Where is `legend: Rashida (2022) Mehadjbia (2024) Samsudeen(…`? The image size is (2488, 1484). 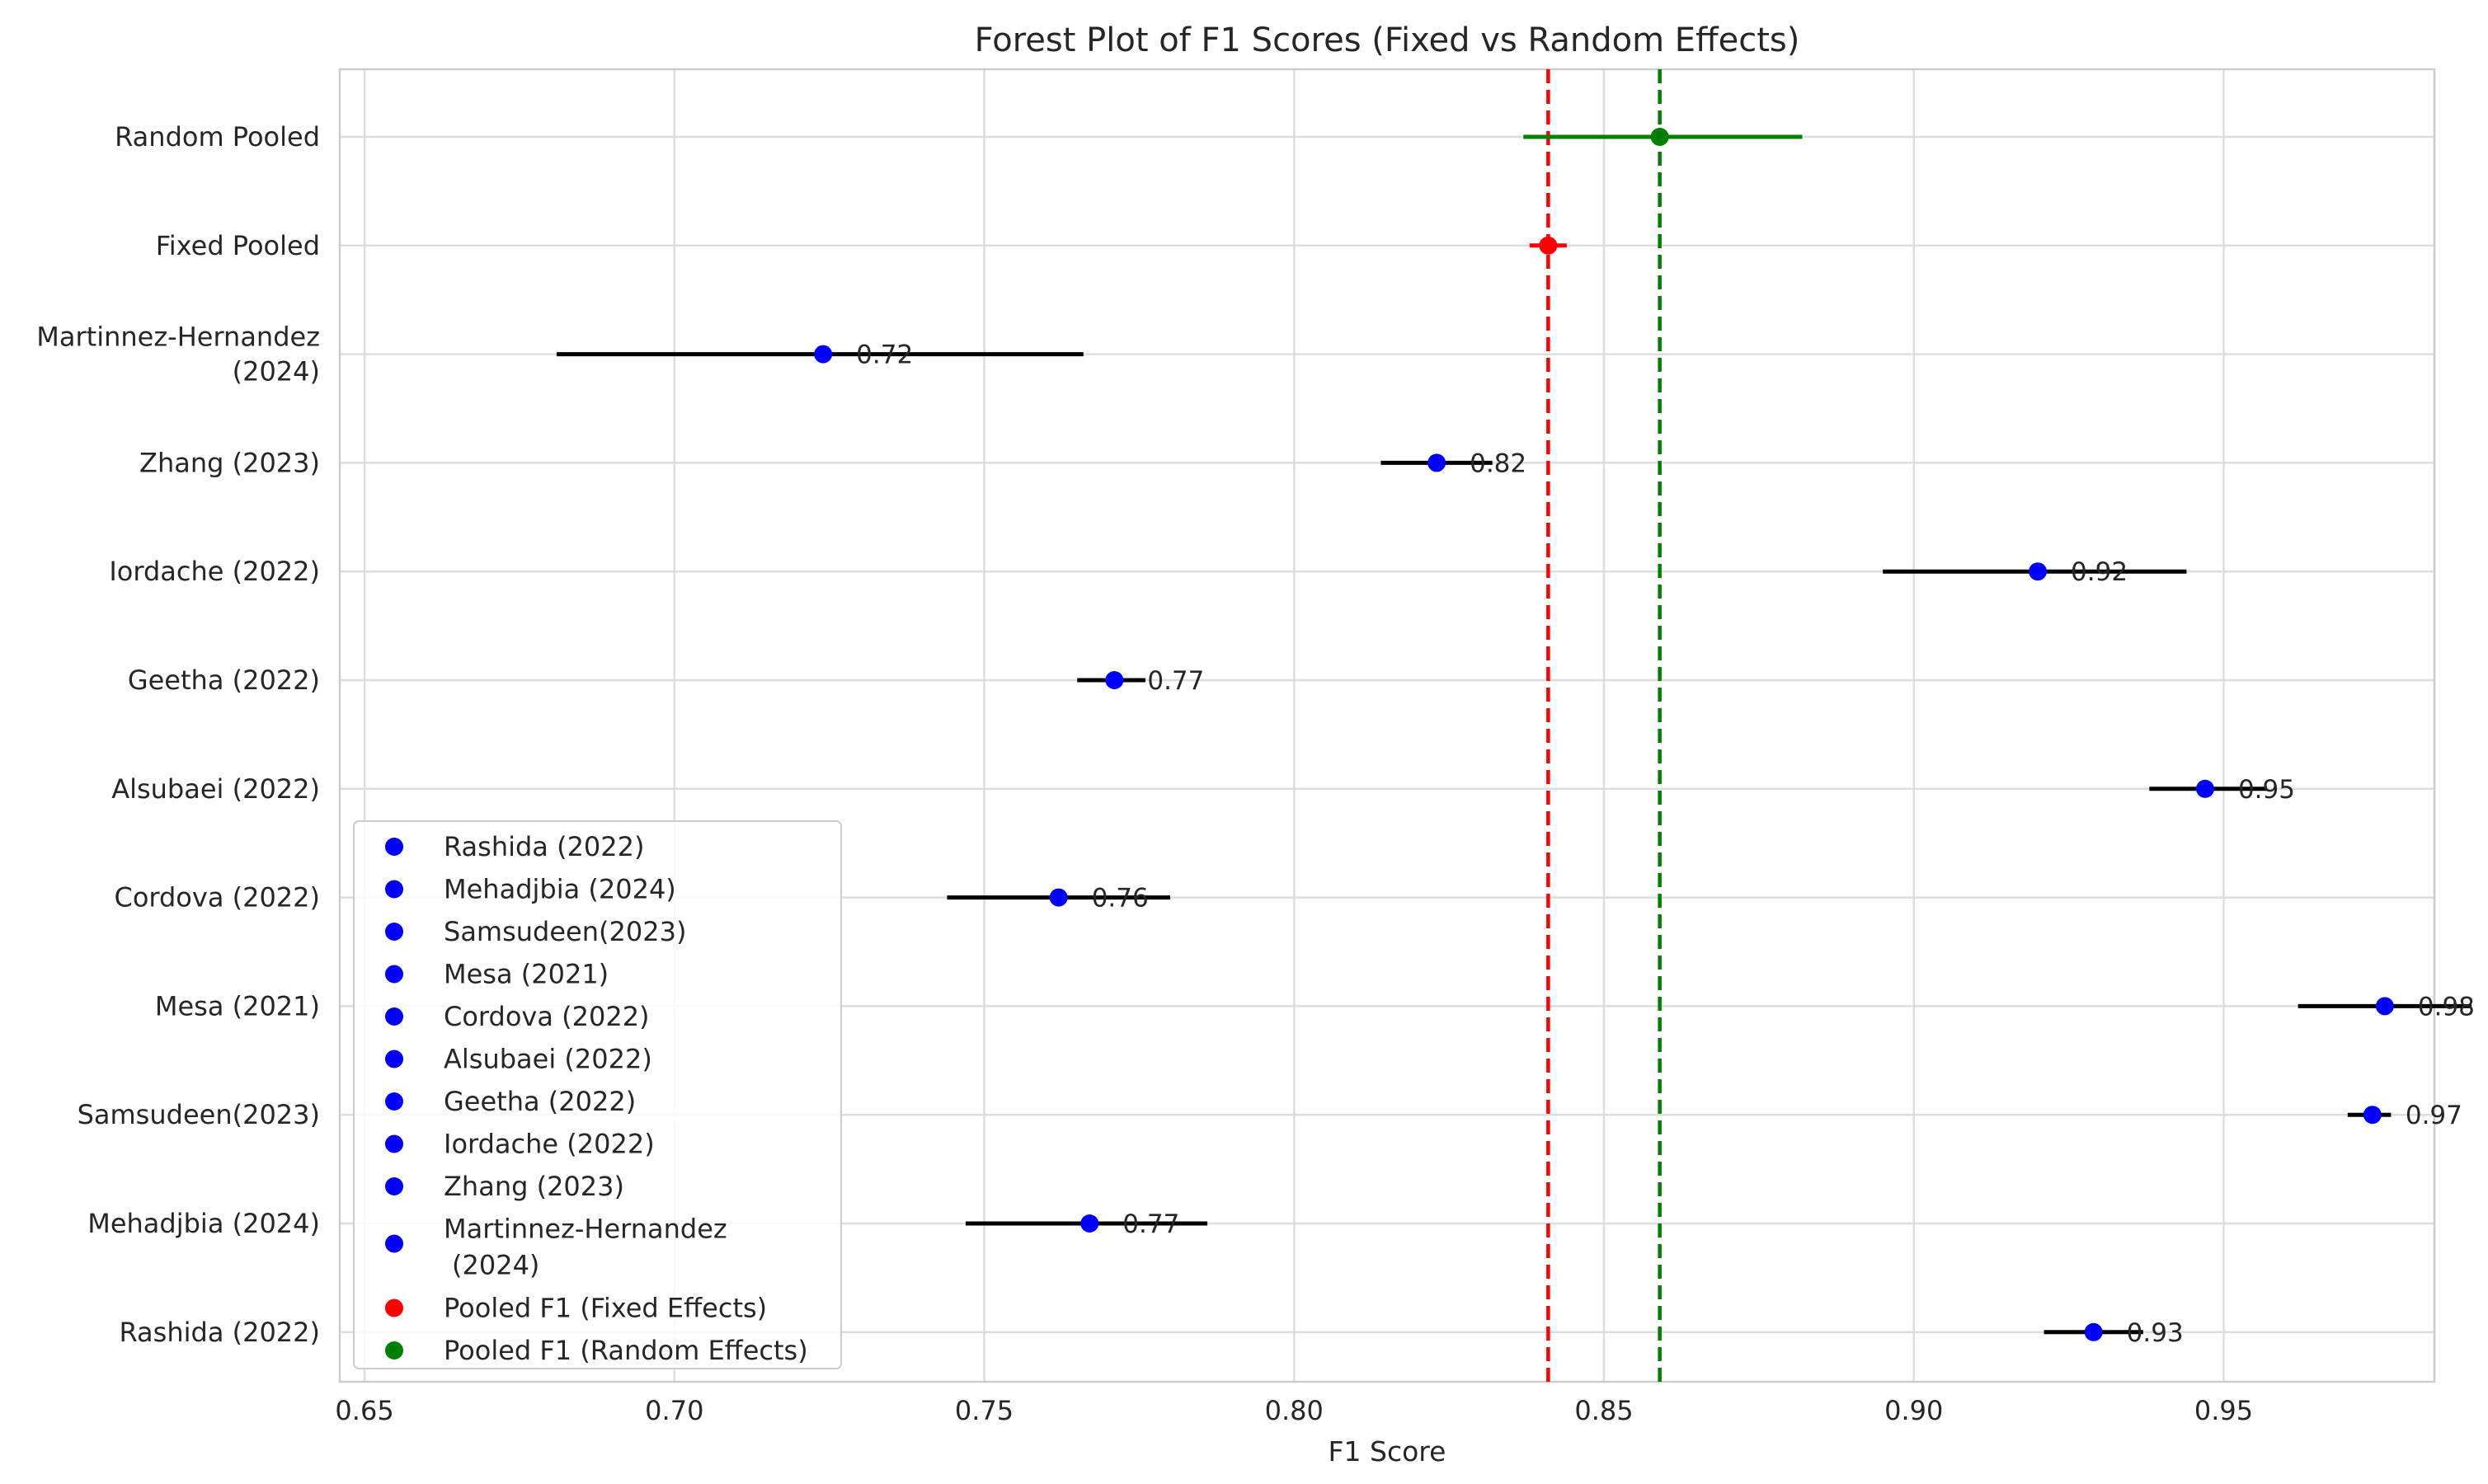
legend: Rashida (2022) Mehadjbia (2024) Samsudeen(… is located at coordinates (597, 1094).